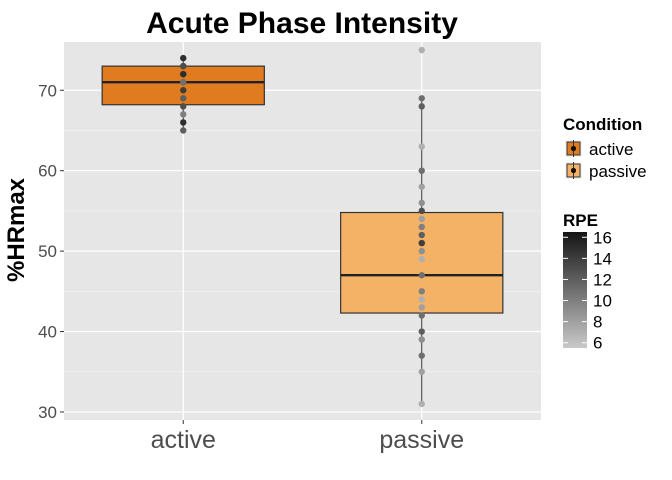 This screenshot has height=480, width=672. I want to click on legend-rpe-tick-label: 12, so click(602, 279).